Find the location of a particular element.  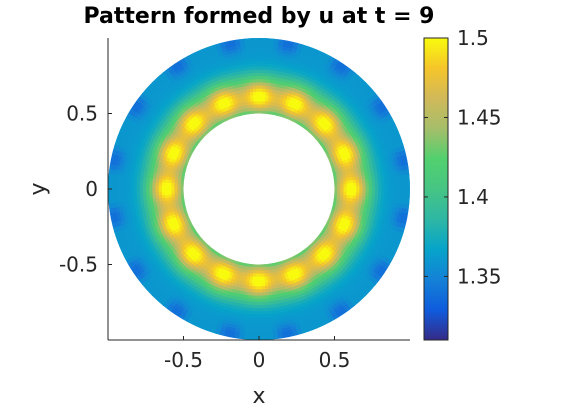

colorbar-gradient is located at coordinates (436, 189).